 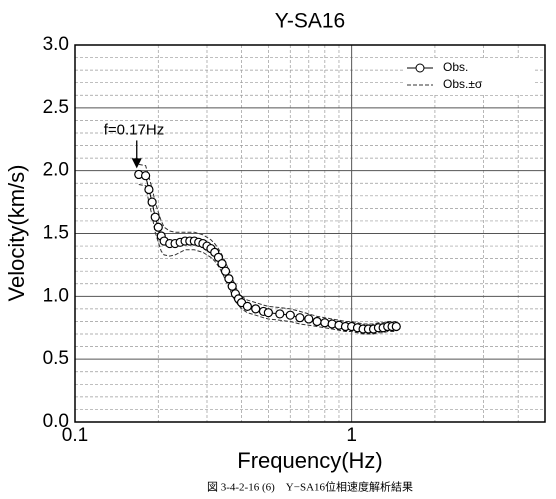 What do you see at coordinates (56, 358) in the screenshot?
I see `y-tick-label: 0.5` at bounding box center [56, 358].